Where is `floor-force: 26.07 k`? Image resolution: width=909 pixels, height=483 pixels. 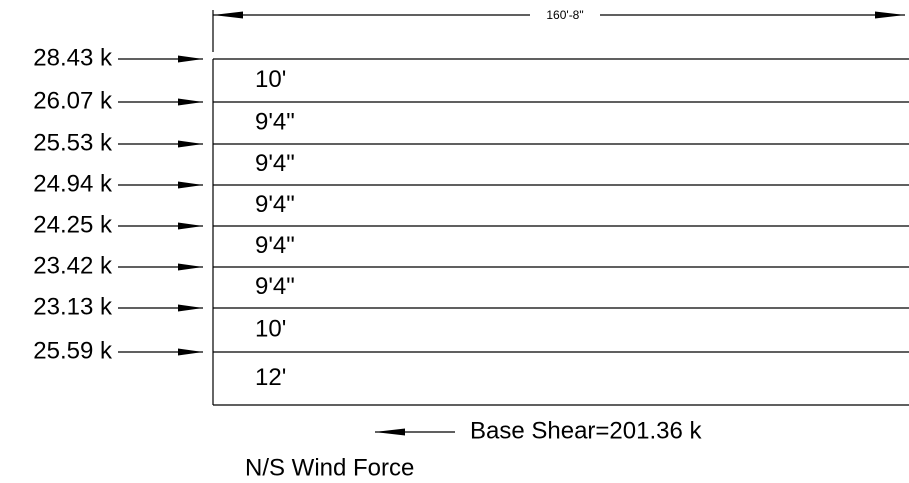
floor-force: 26.07 k is located at coordinates (73, 100).